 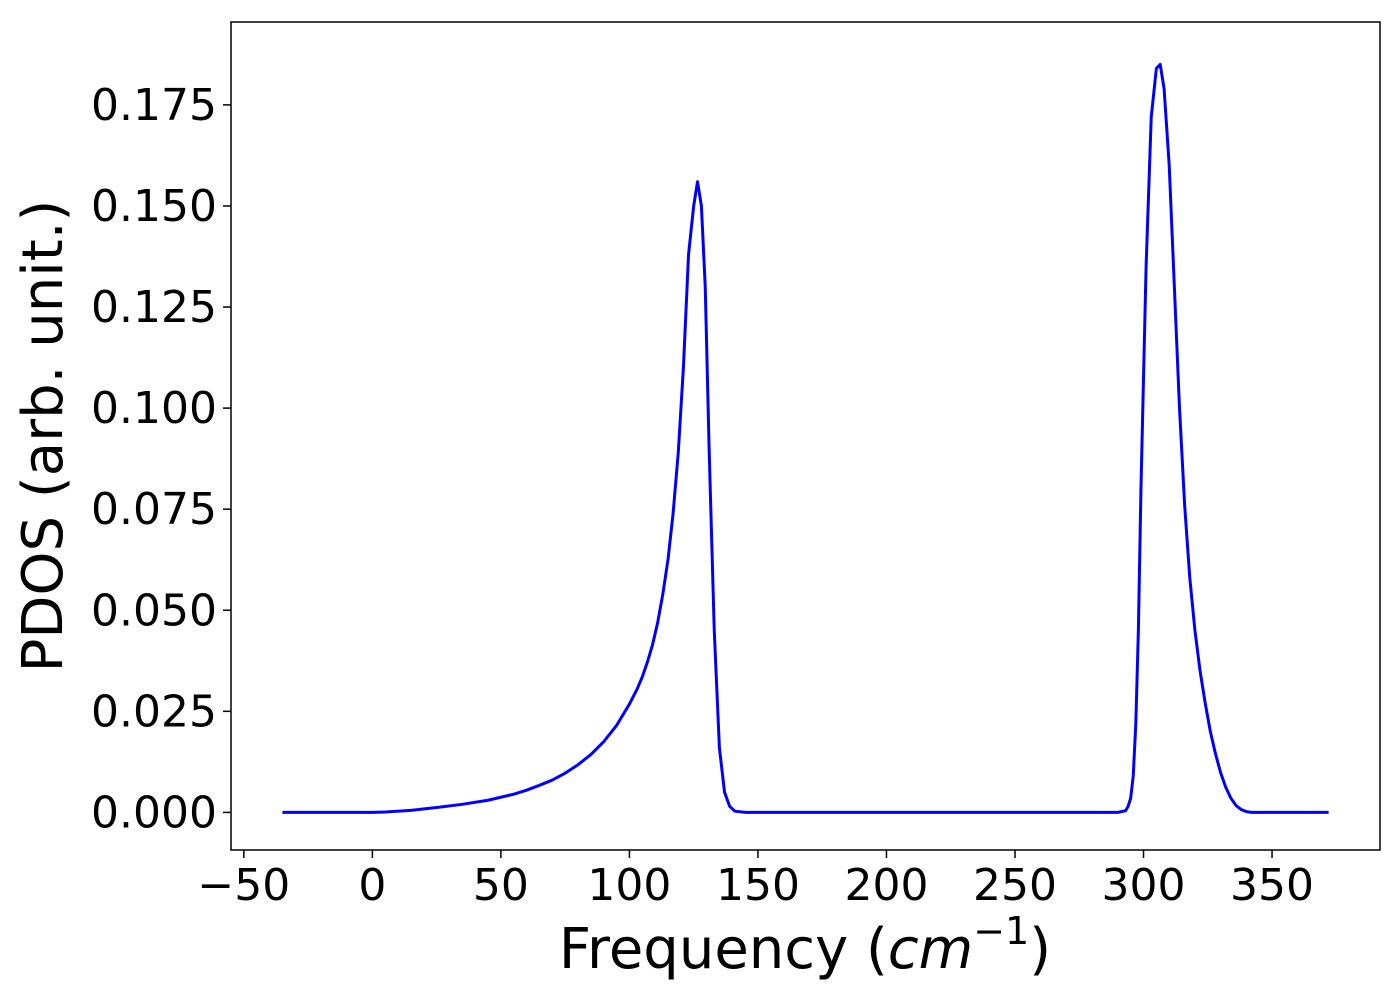 I want to click on x-tick-label: 100, so click(x=629, y=885).